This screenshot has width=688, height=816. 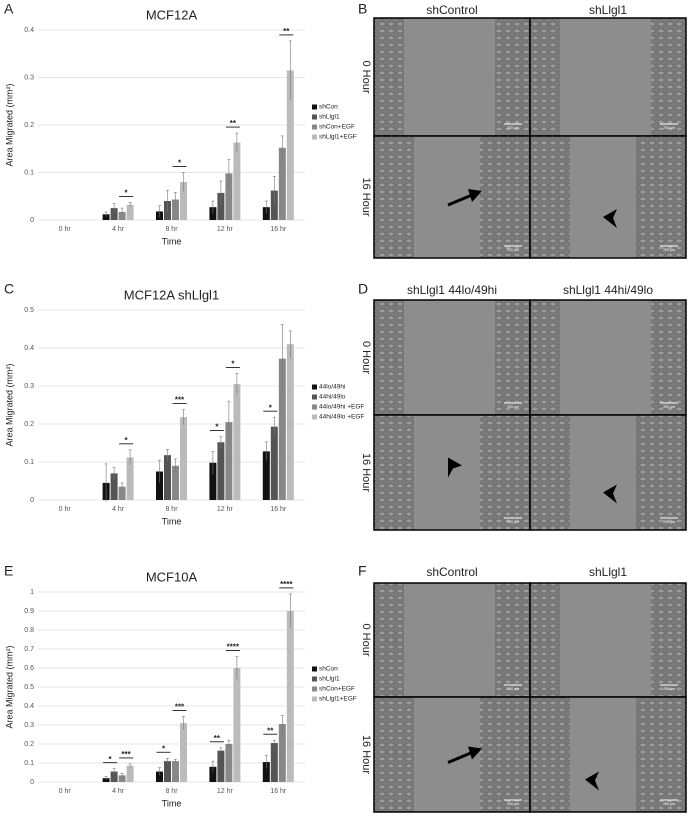 I want to click on significance-stars: **, so click(x=286, y=31).